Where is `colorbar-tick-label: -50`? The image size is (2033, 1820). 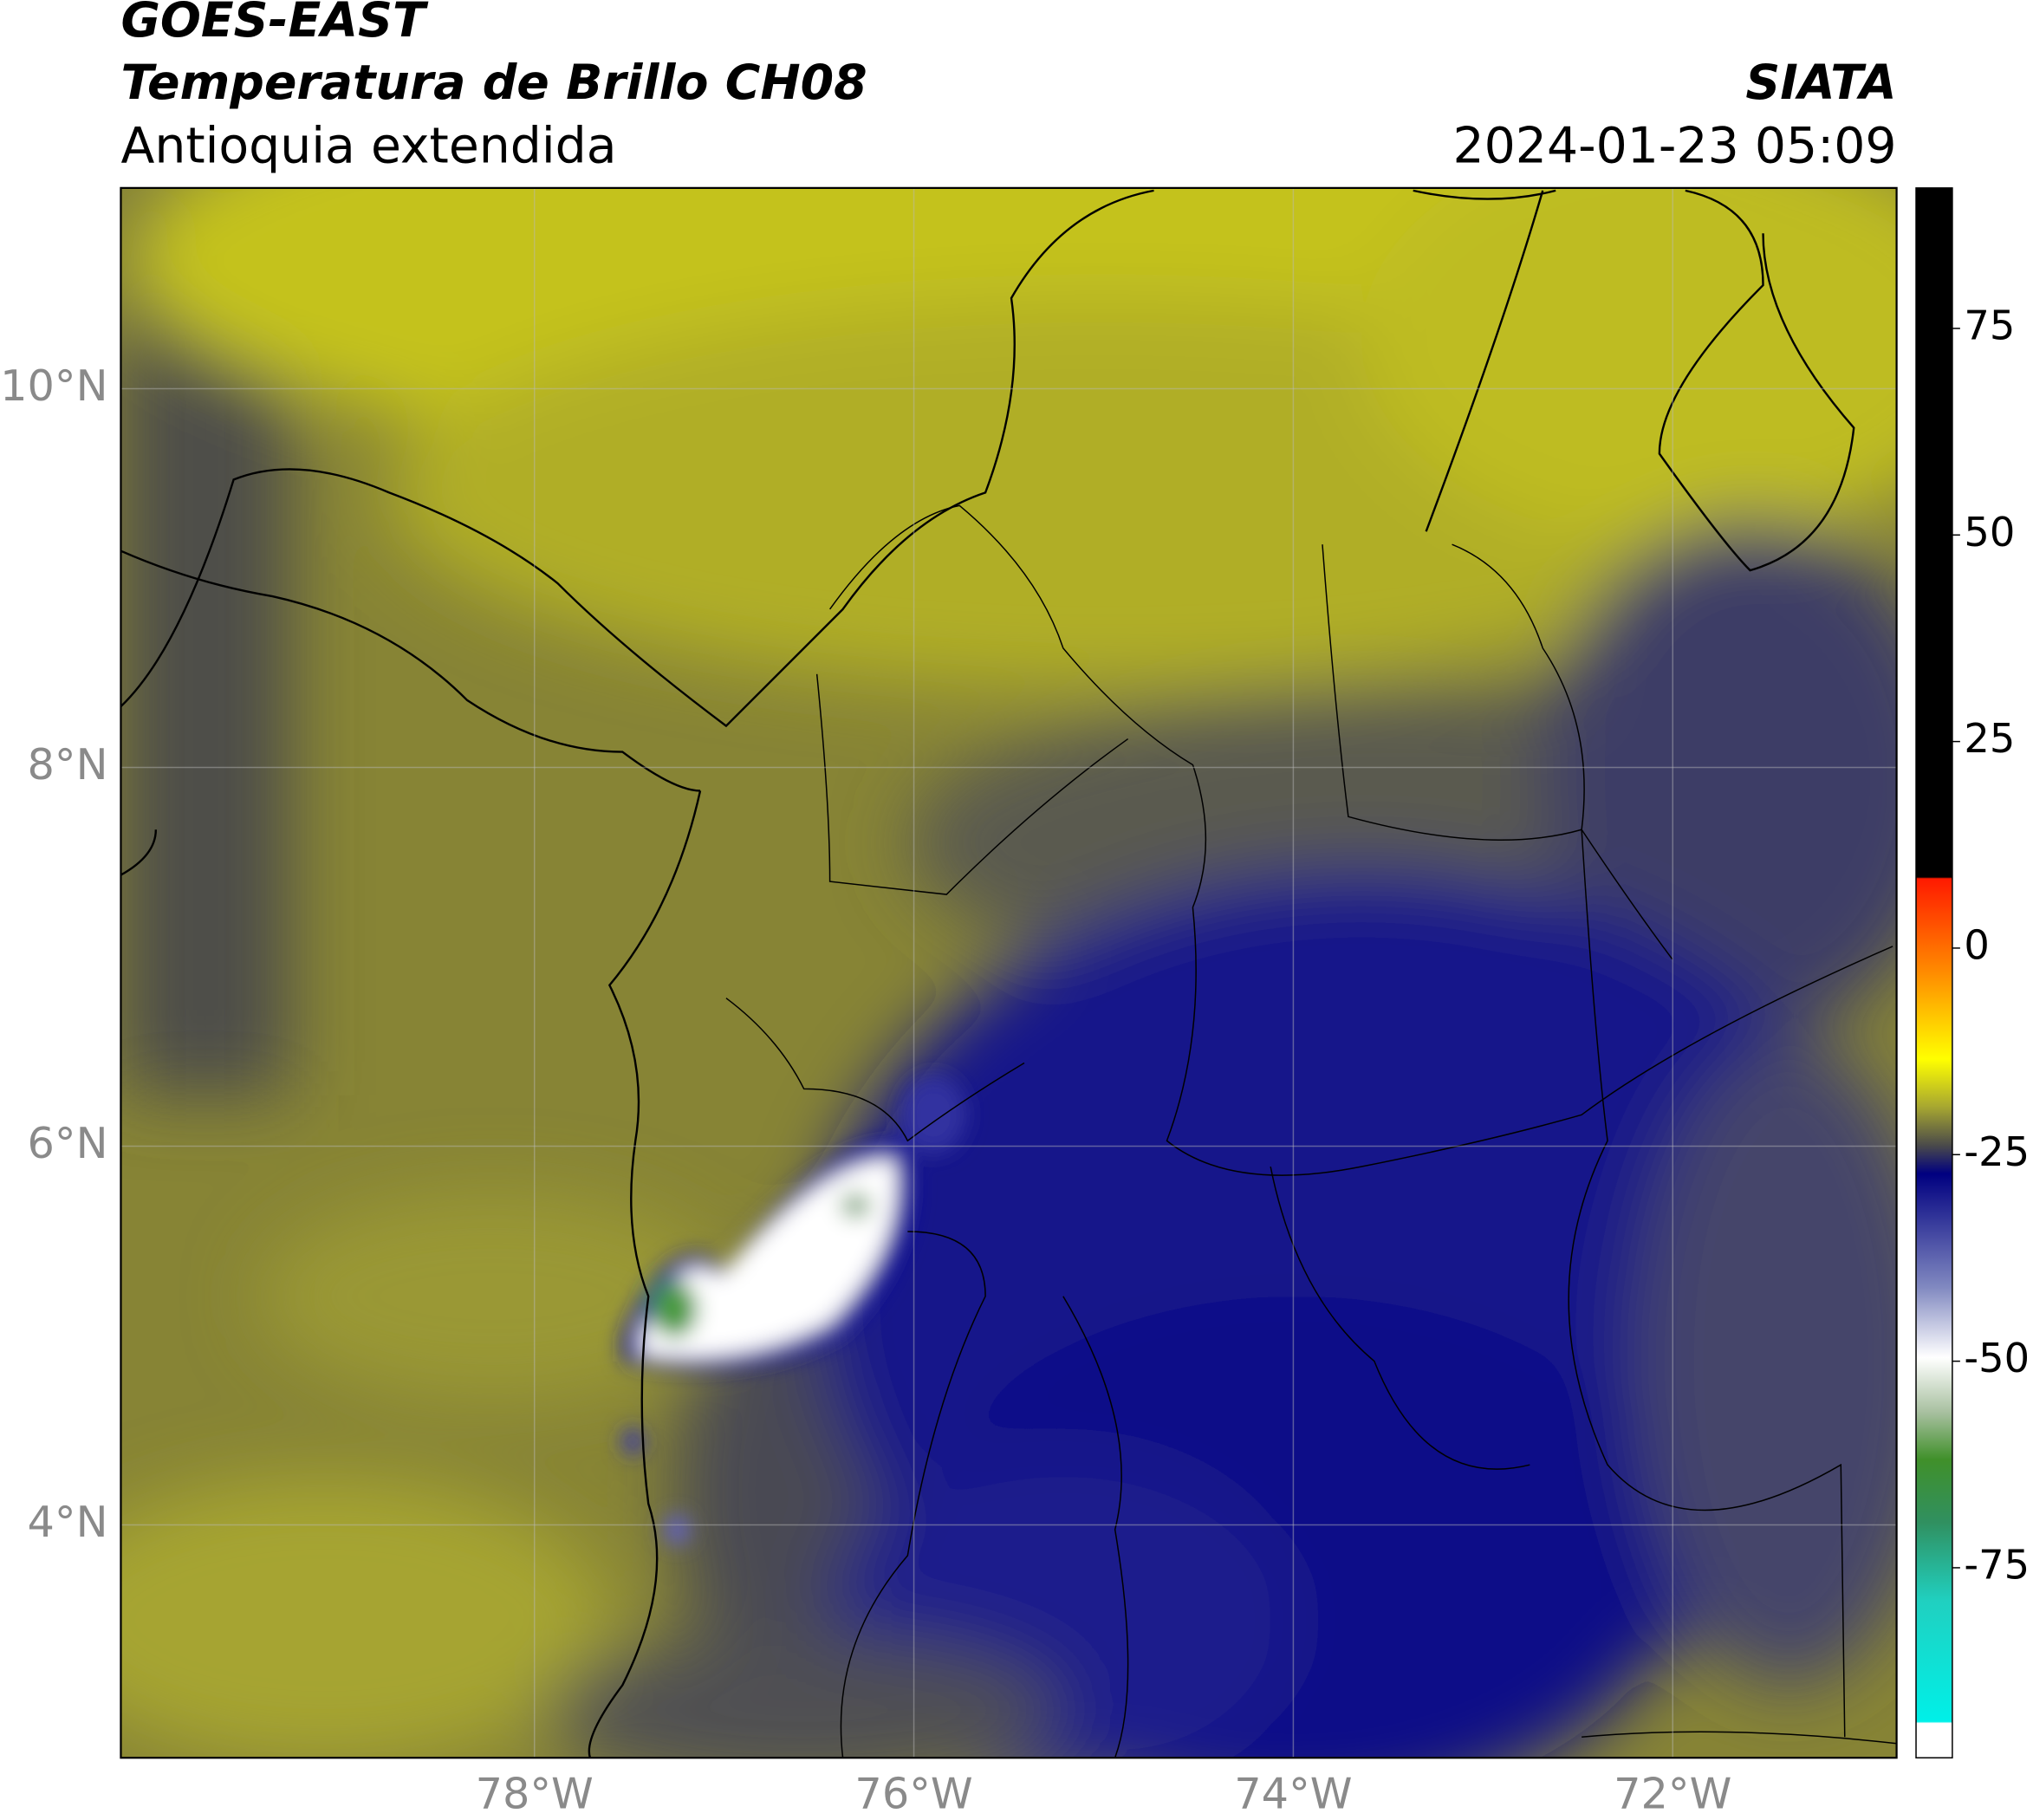 colorbar-tick-label: -50 is located at coordinates (1997, 1358).